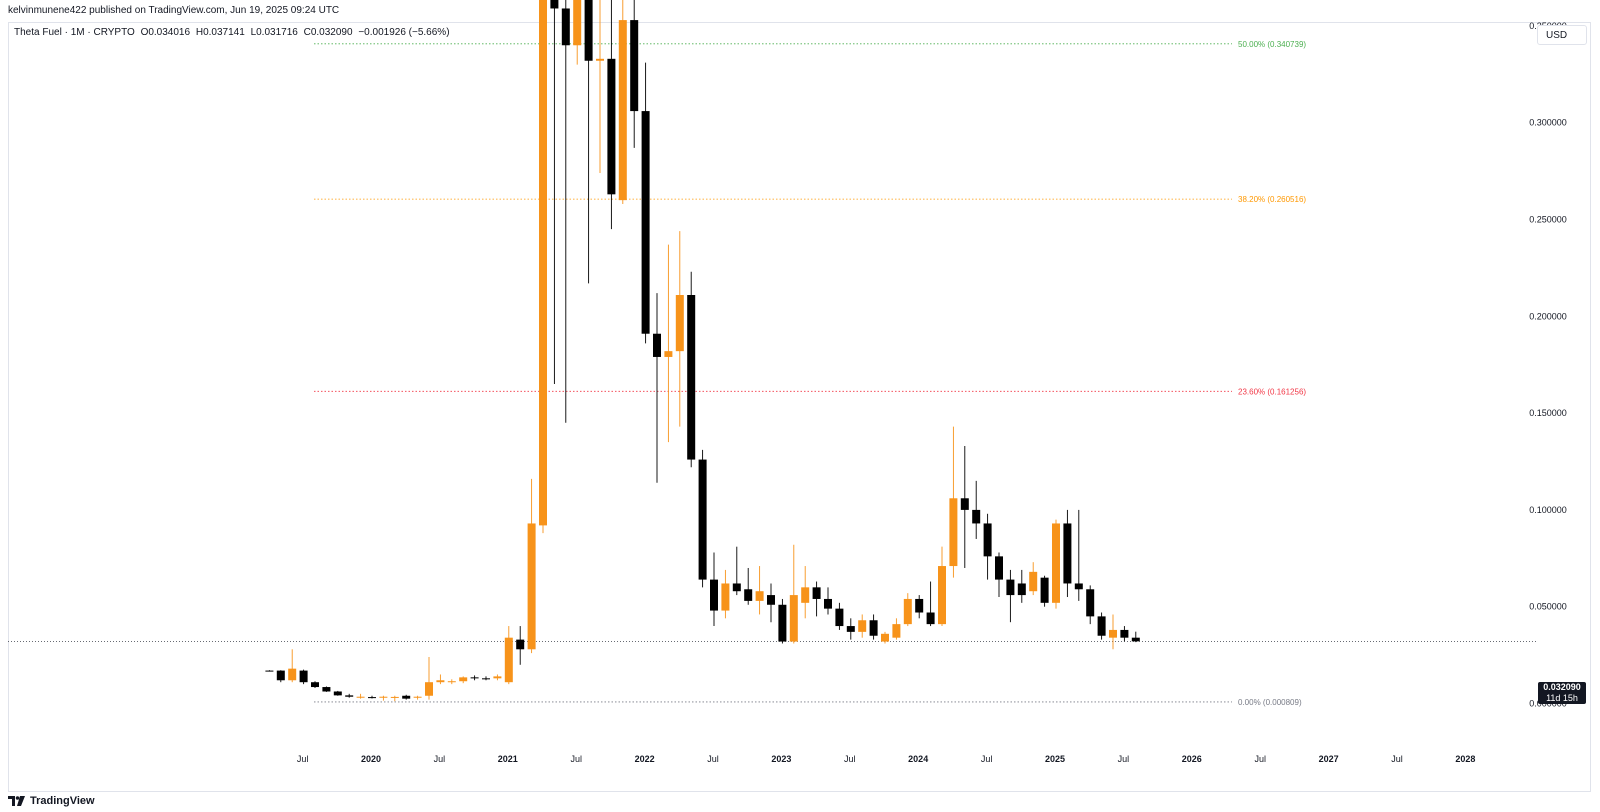  Describe the element at coordinates (371, 759) in the screenshot. I see `x-axis-tick-label: 2020` at that location.